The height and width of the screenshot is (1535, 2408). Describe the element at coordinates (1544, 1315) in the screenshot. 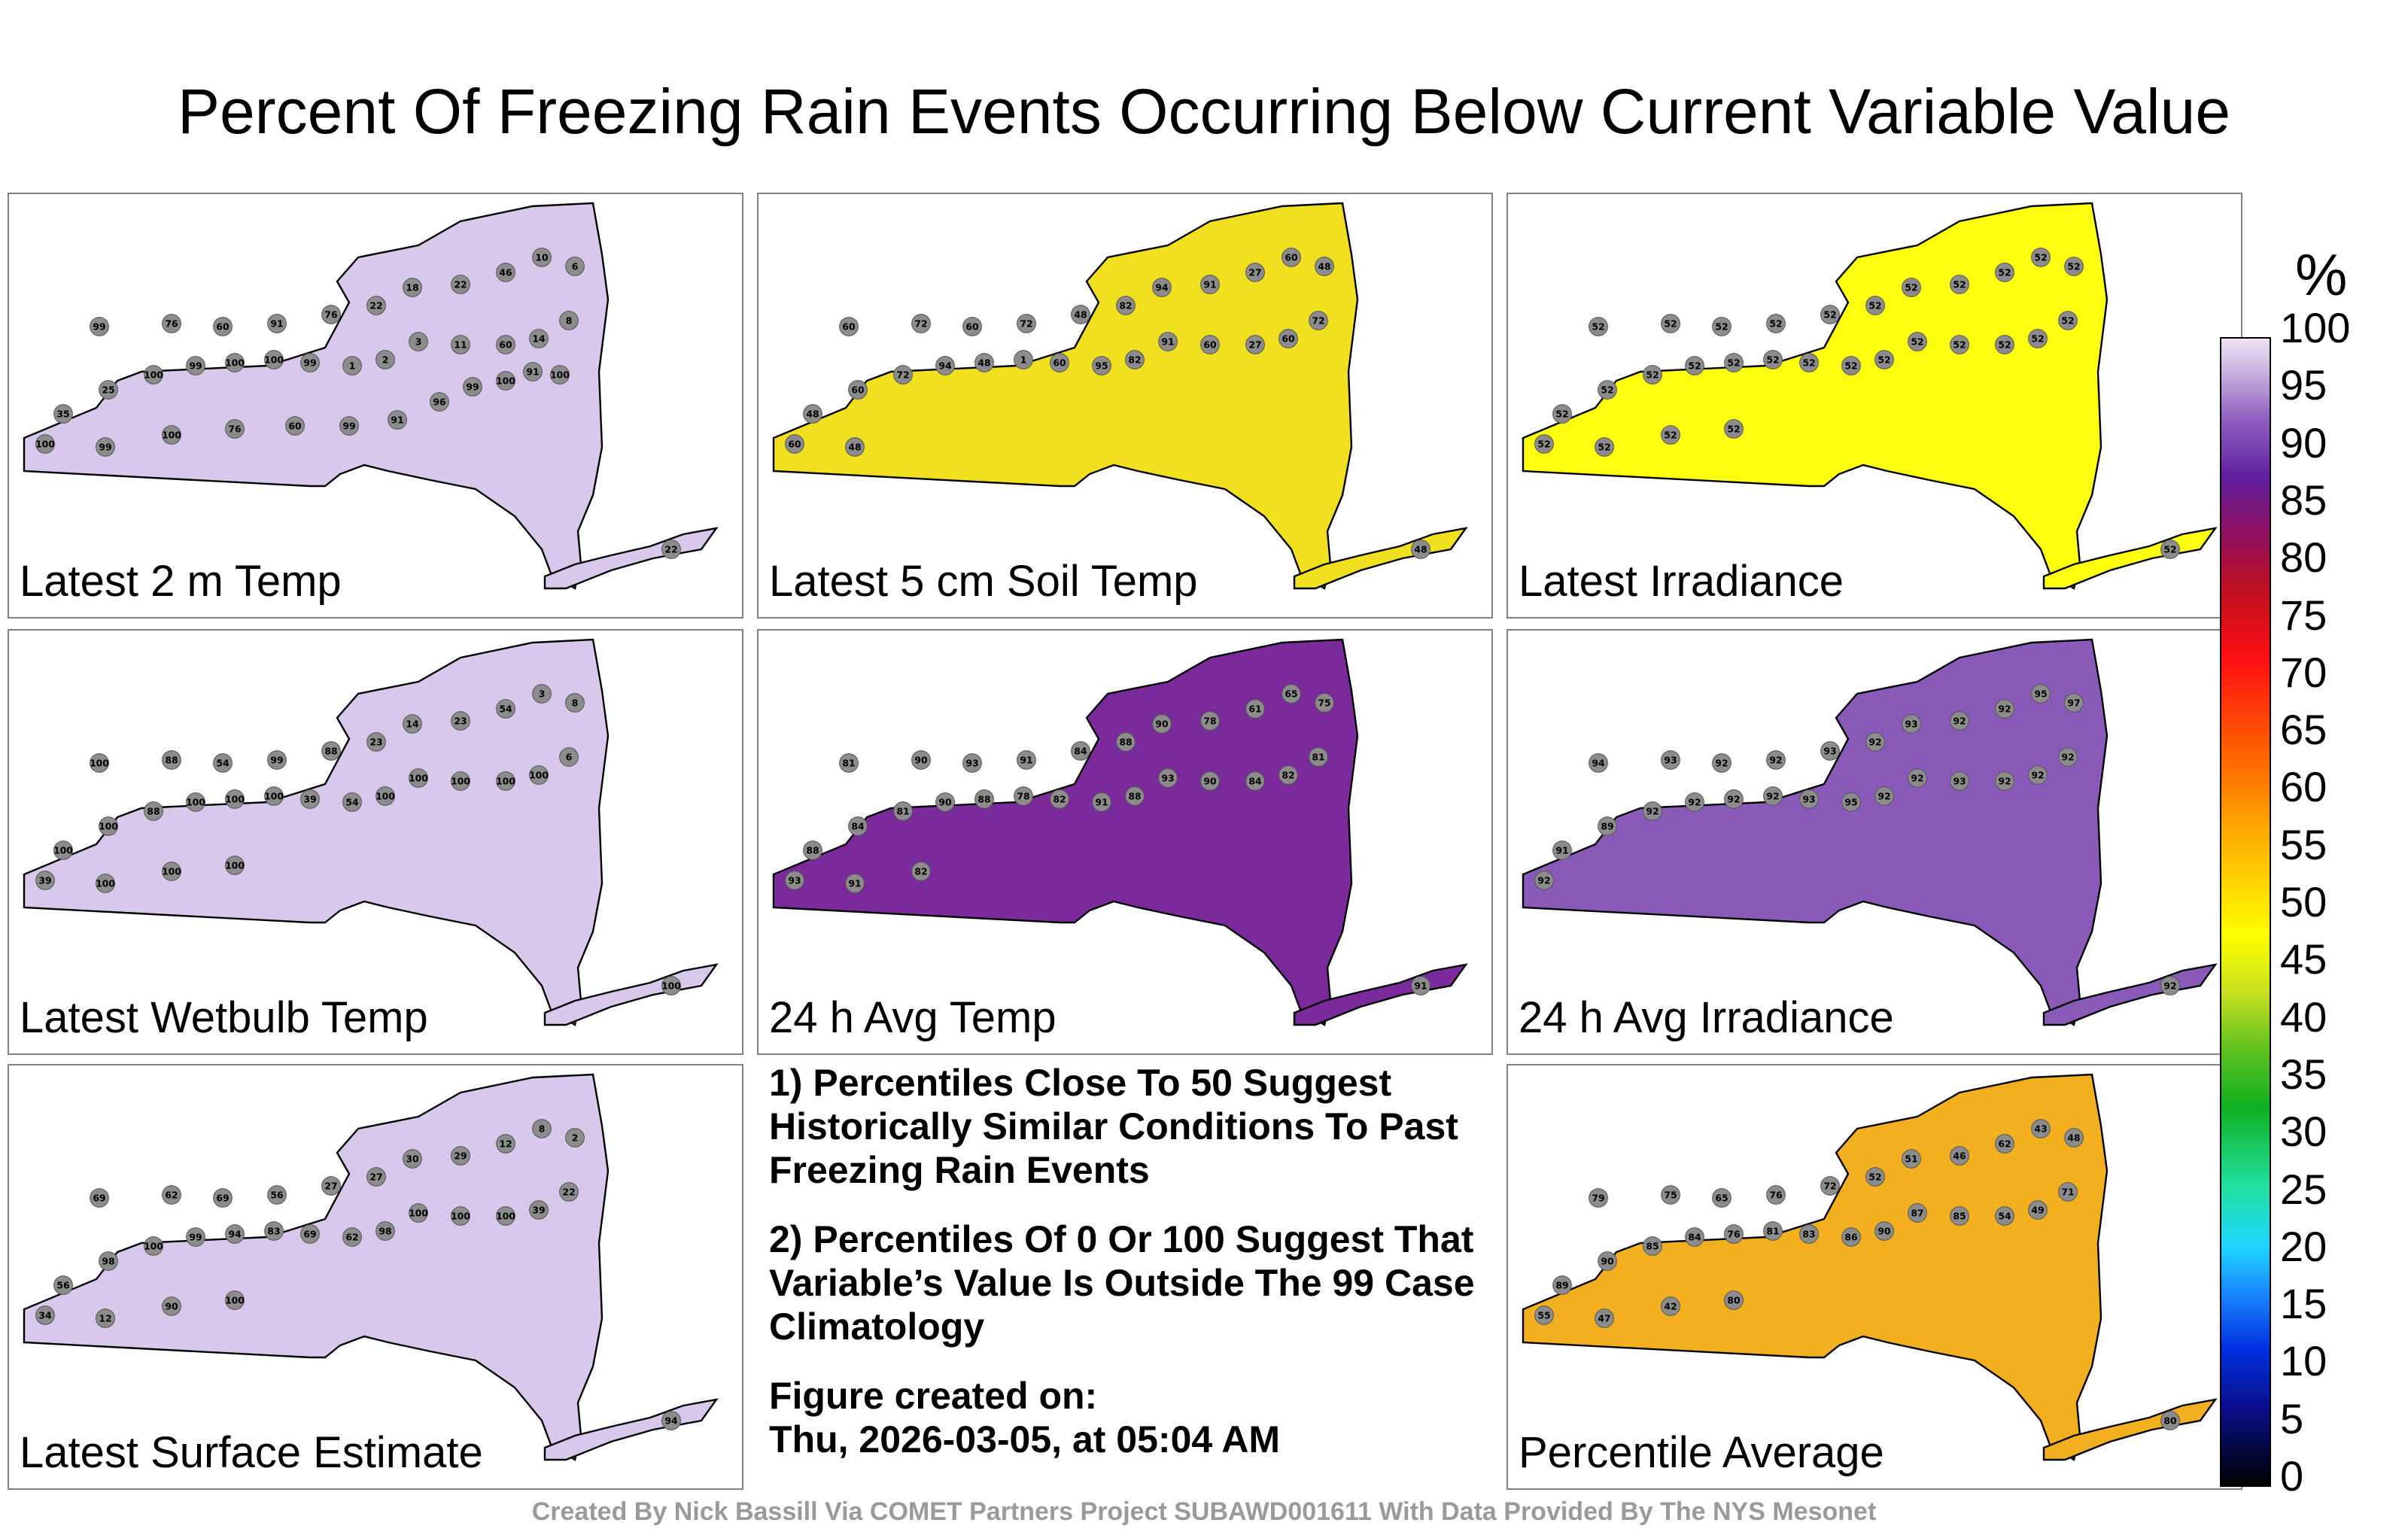

I see `station-marker: 55` at that location.